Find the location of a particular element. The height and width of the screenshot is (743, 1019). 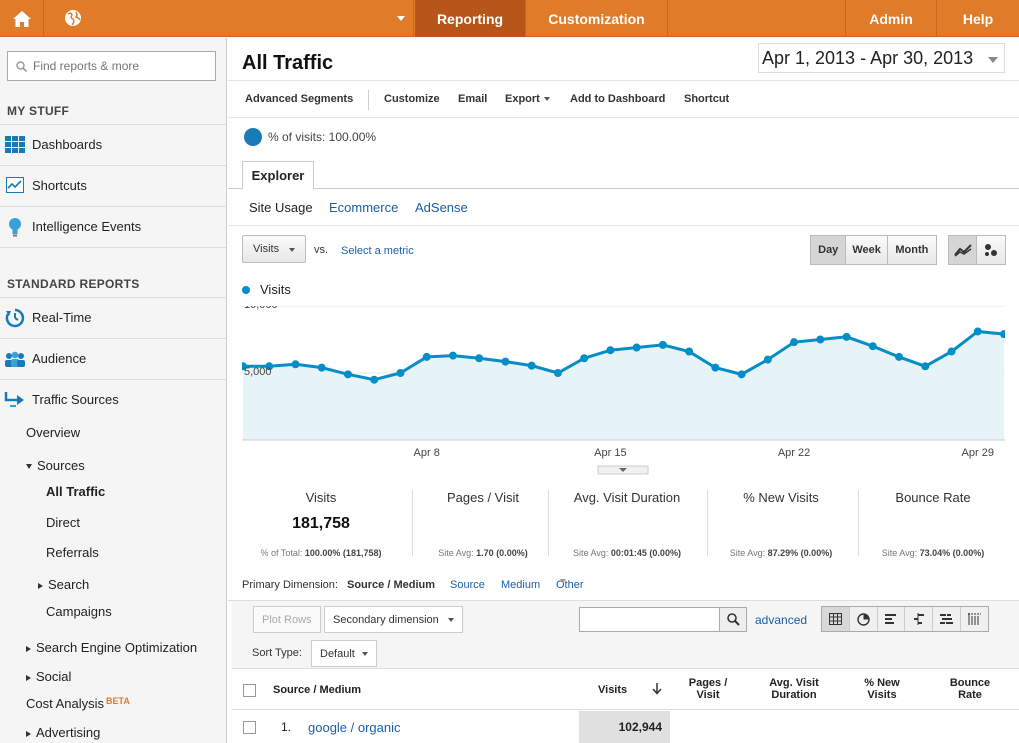

sidebar-sub-advertising: Advertising is located at coordinates (63, 732).